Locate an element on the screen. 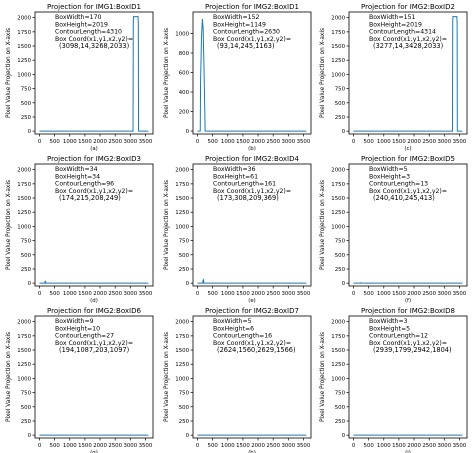 Image resolution: width=474 pixels, height=453 pixels. chart-title: Projection for IMG2:BoxID4 is located at coordinates (252, 159).